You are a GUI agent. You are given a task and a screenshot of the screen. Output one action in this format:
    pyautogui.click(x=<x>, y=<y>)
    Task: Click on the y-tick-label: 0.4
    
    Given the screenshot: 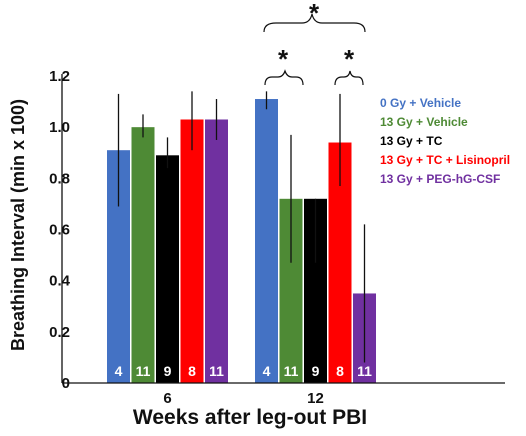 What is the action you would take?
    pyautogui.click(x=60, y=281)
    